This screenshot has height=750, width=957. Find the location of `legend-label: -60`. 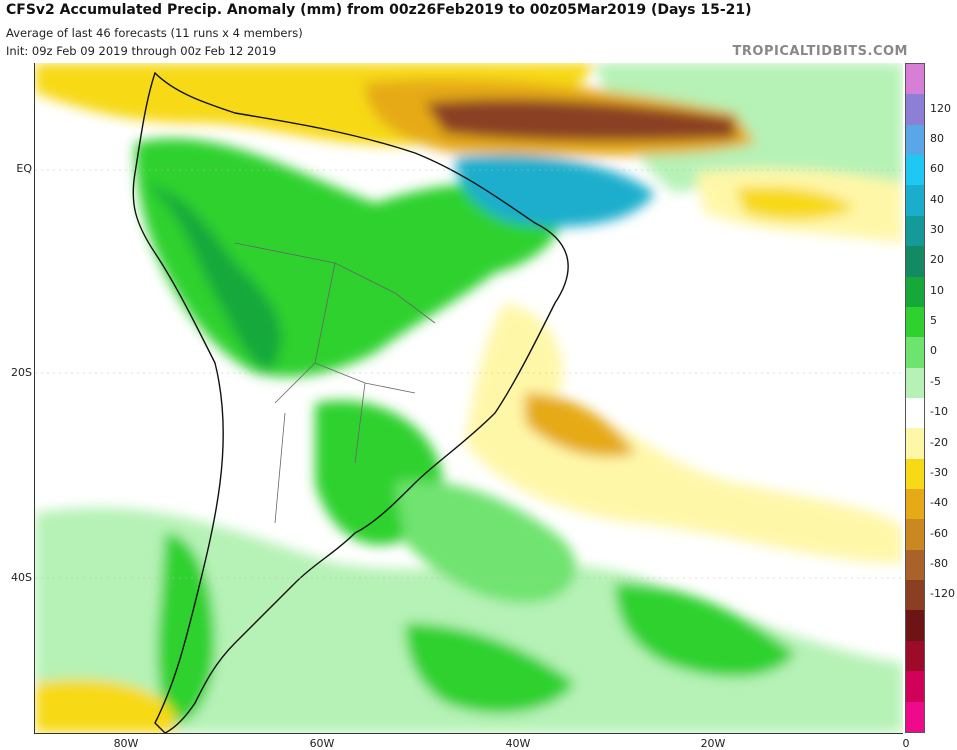

legend-label: -60 is located at coordinates (939, 533).